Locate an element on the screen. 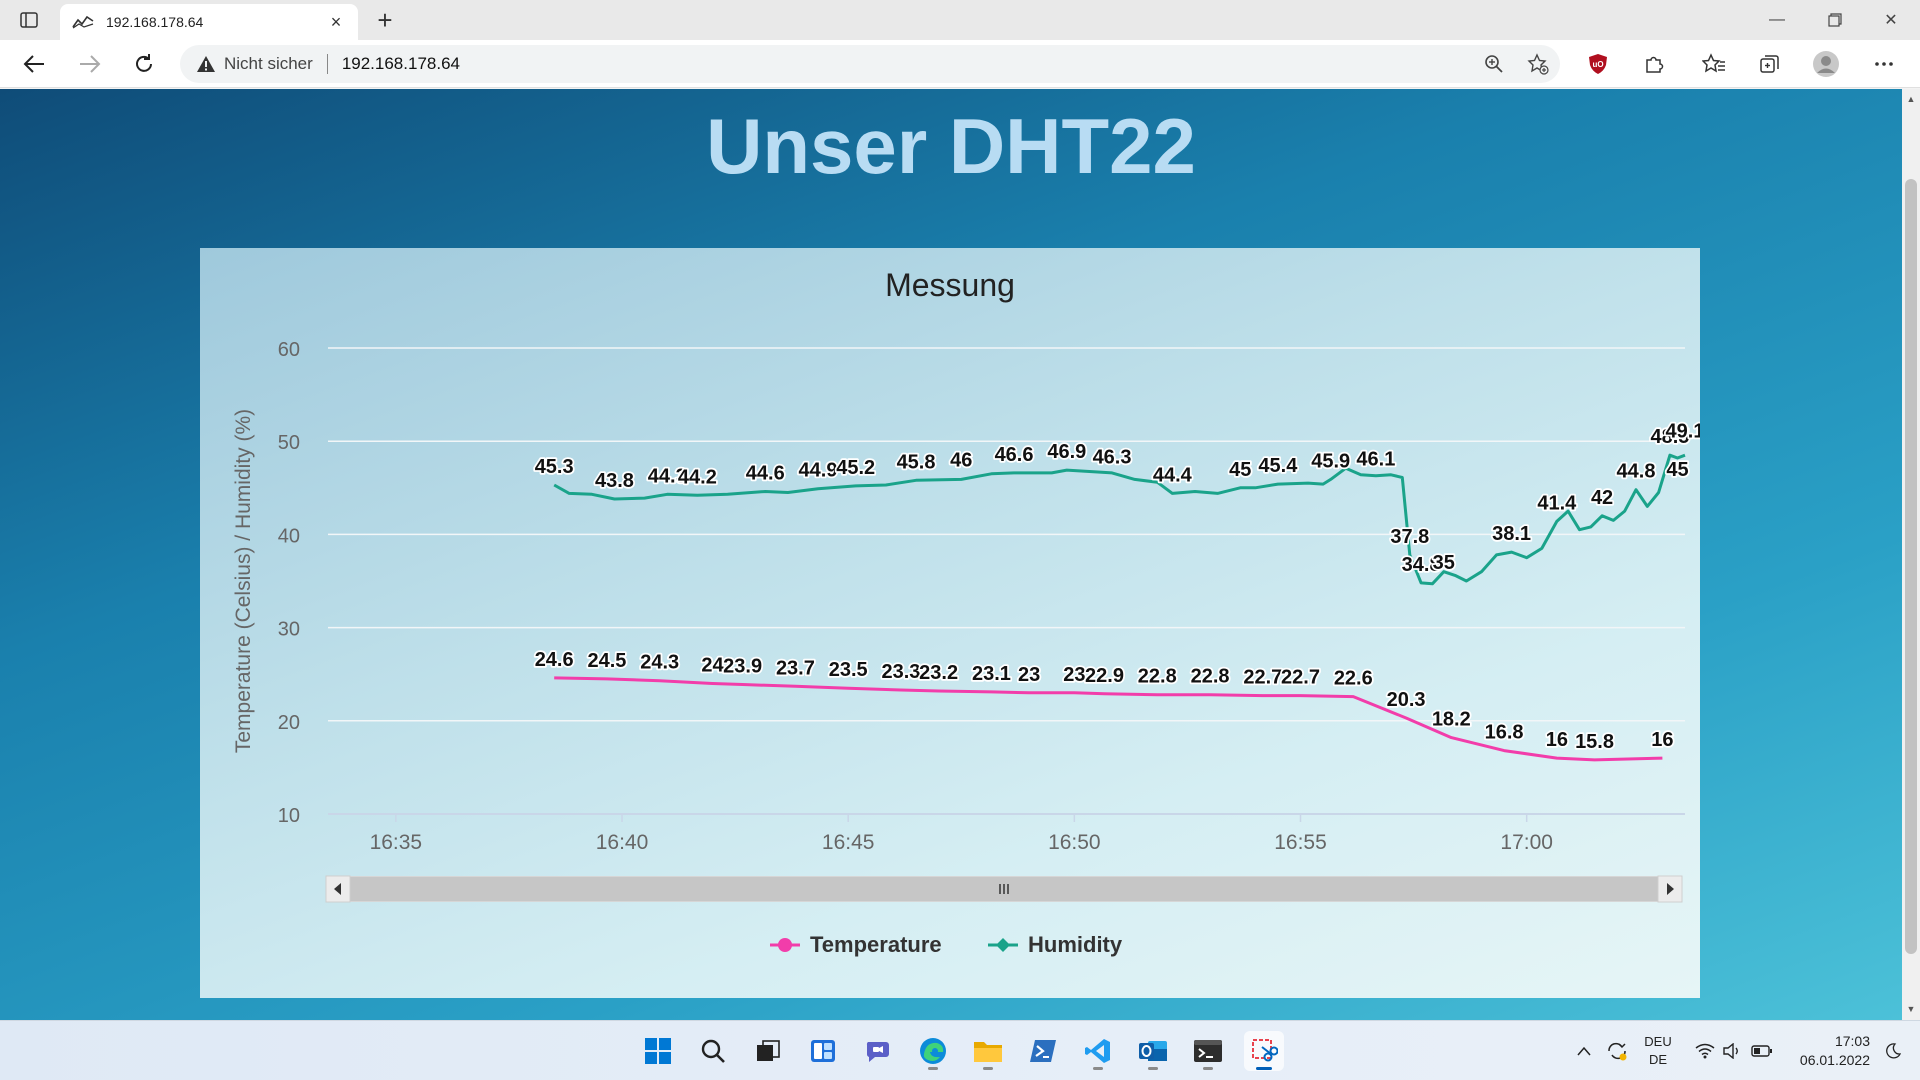 The width and height of the screenshot is (1920, 1080). address-separator is located at coordinates (327, 64).